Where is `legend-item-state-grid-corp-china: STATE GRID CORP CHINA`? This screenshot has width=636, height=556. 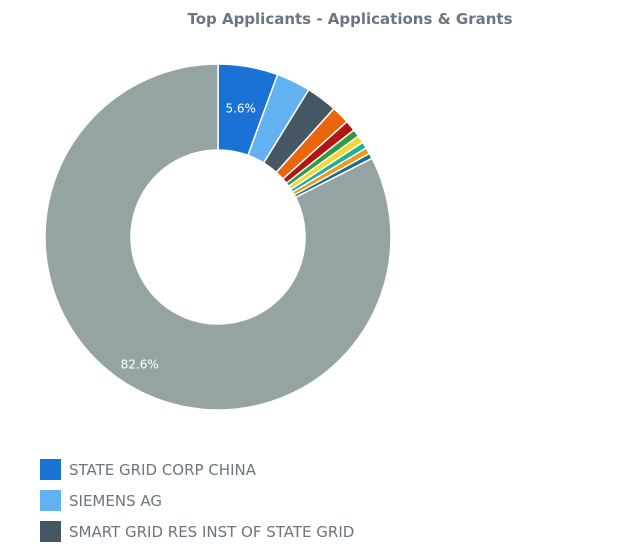
legend-item-state-grid-corp-china: STATE GRID CORP CHINA is located at coordinates (197, 469).